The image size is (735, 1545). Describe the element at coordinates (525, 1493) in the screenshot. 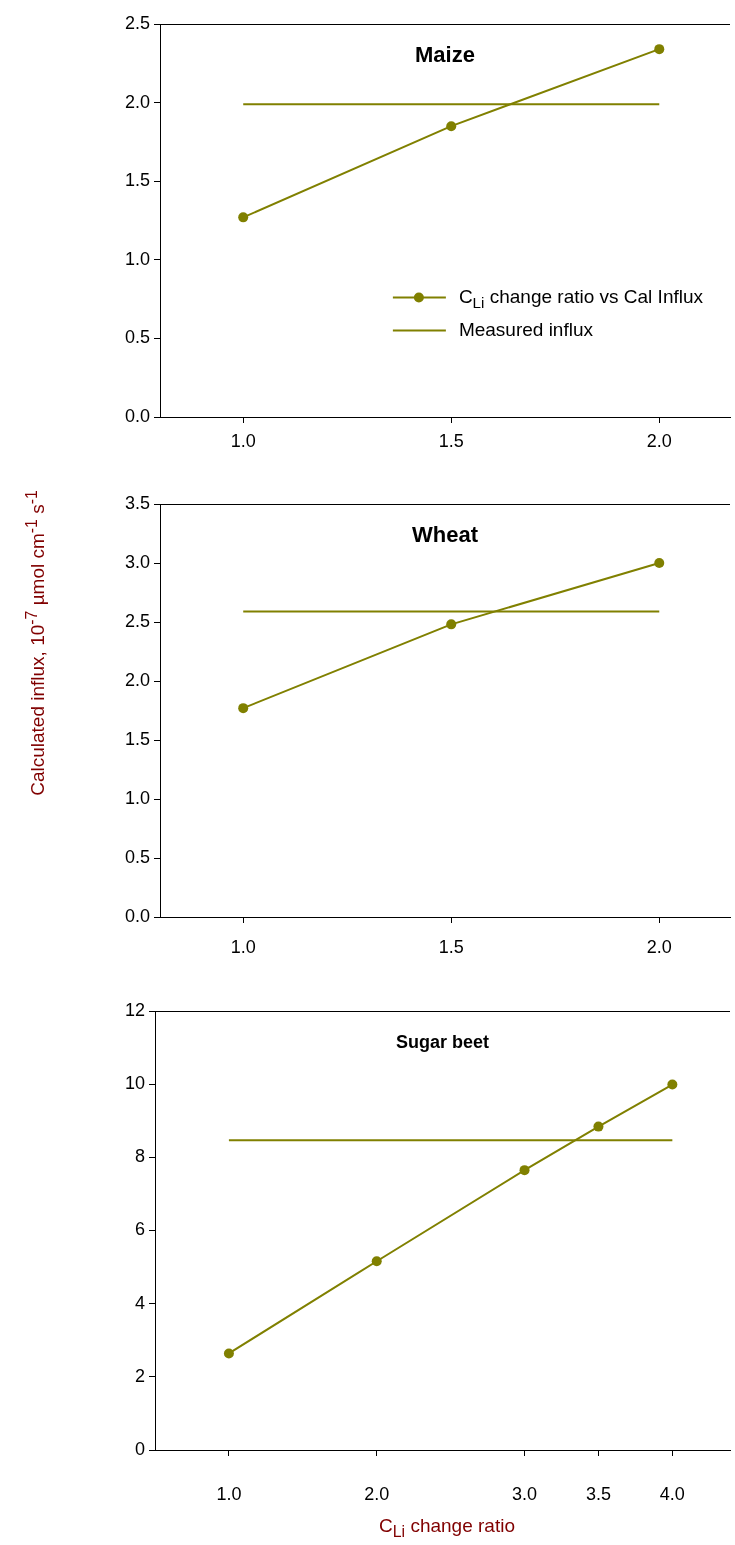

I see `x-tick-label: 3.0` at that location.